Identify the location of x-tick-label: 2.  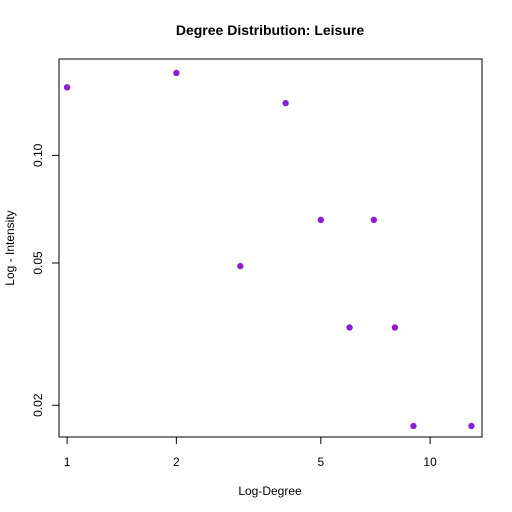
(176, 462).